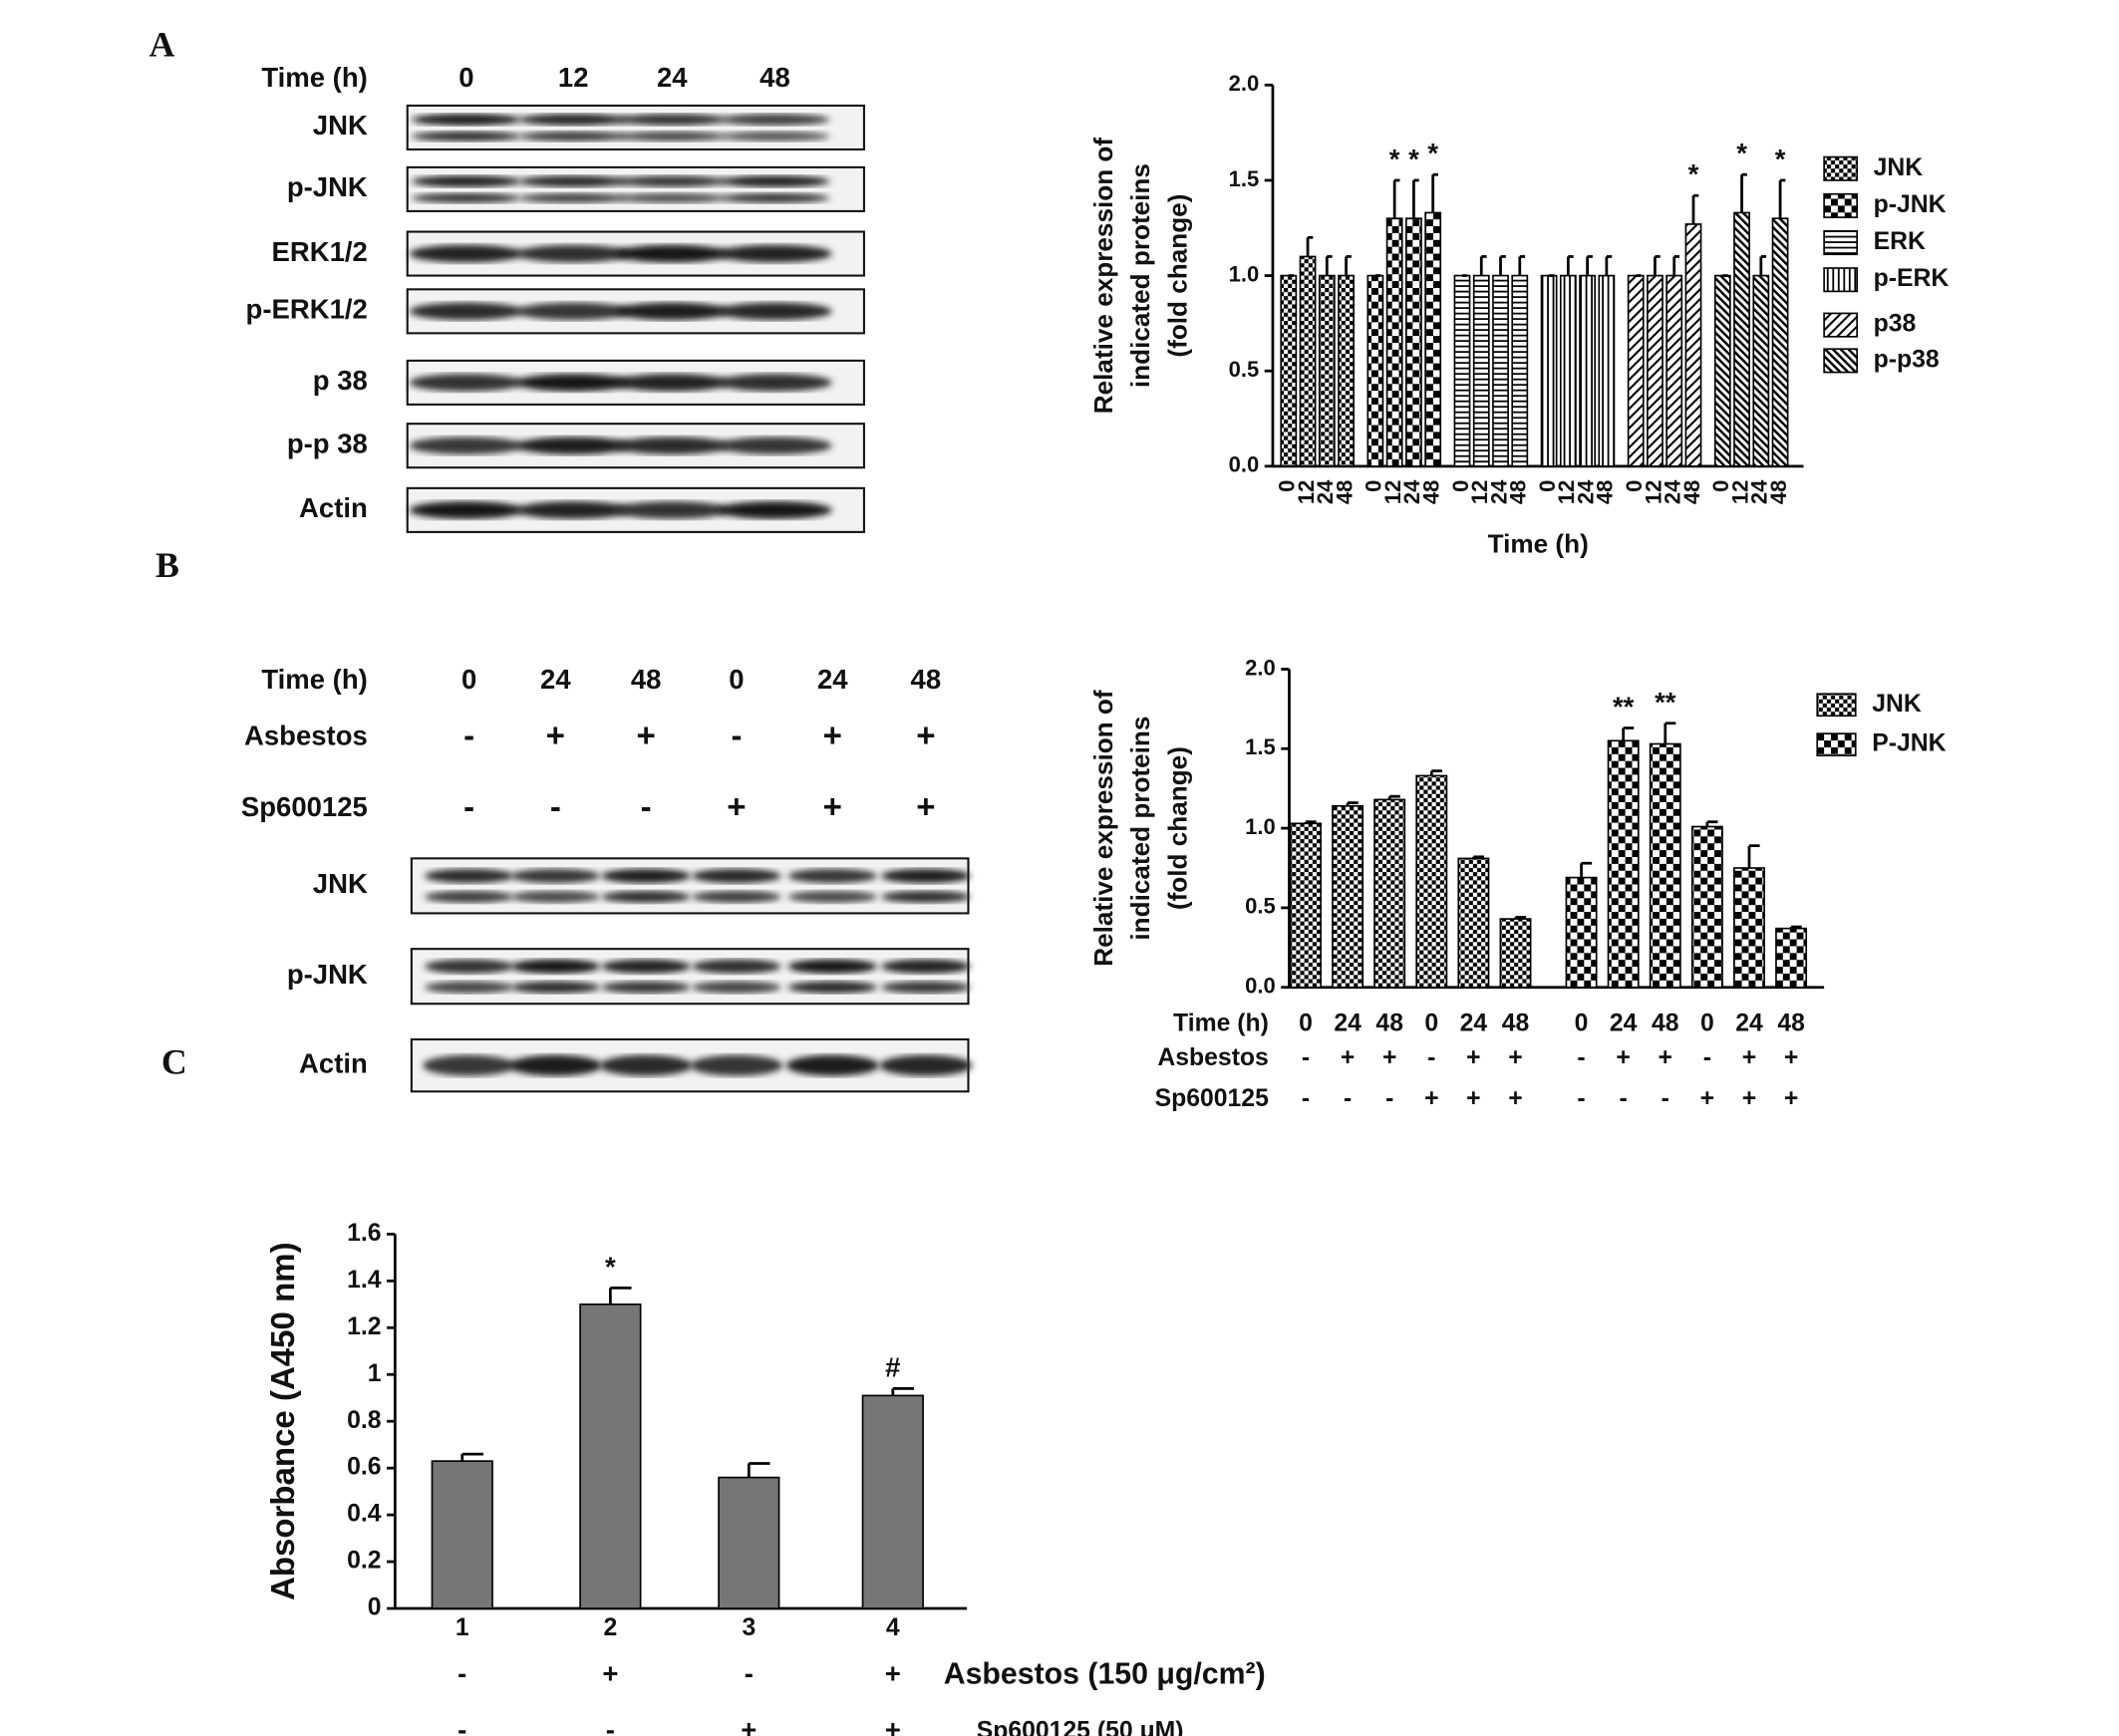 This screenshot has height=1736, width=2119. Describe the element at coordinates (1105, 1673) in the screenshot. I see `x-row-label: Asbestos (150 μg/cm²)` at that location.